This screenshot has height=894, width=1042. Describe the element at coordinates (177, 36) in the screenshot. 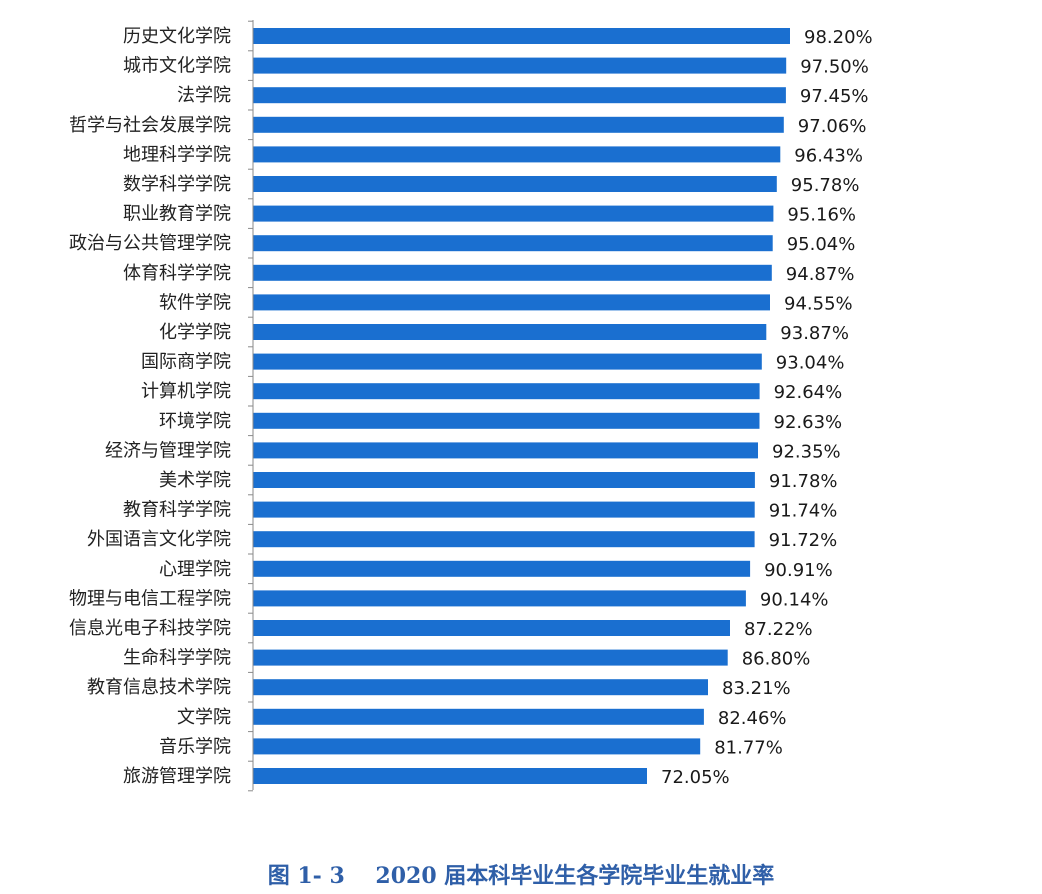

I see `category-label: 历史文化学院` at that location.